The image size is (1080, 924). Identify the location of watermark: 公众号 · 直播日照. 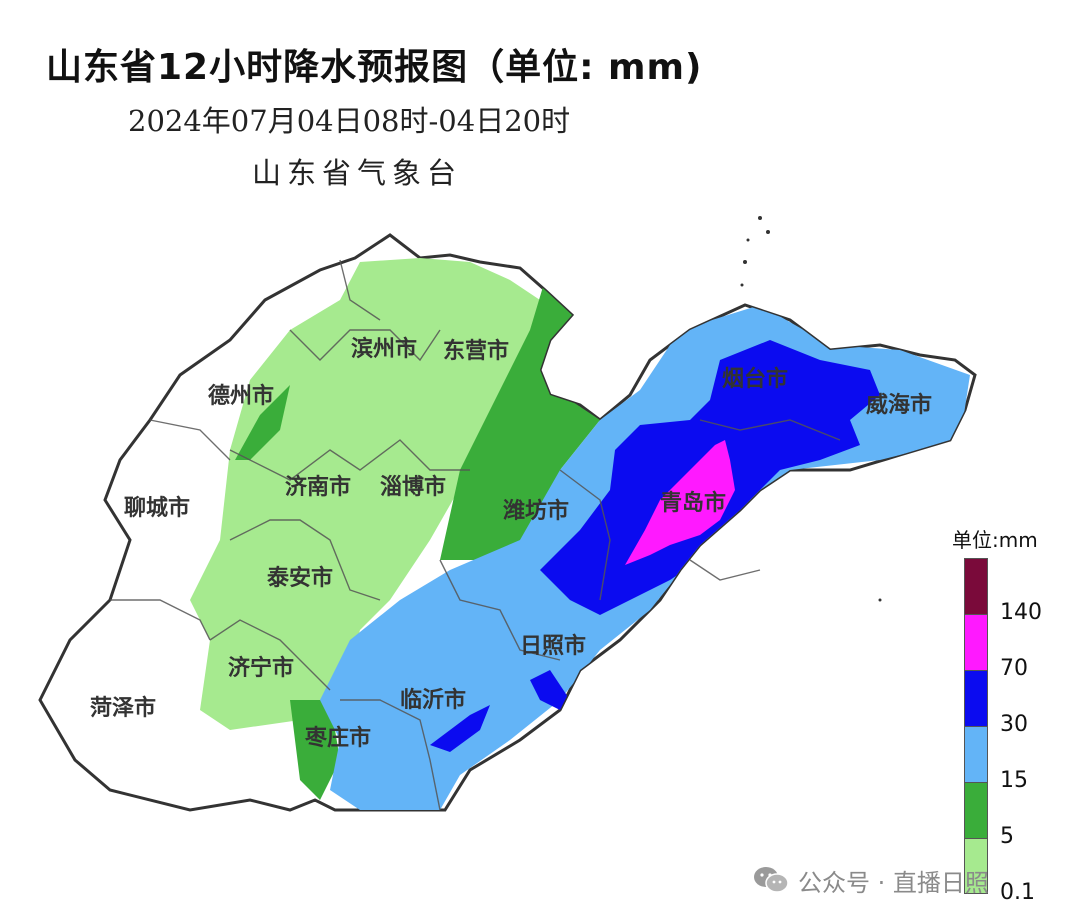
(870, 880).